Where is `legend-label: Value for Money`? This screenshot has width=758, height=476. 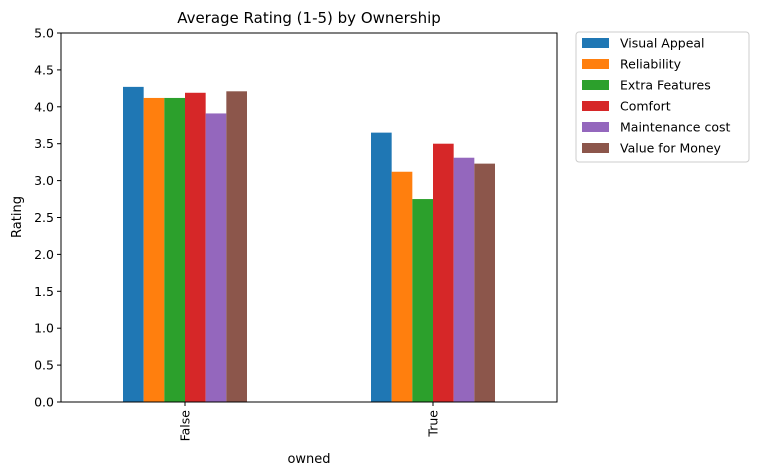 legend-label: Value for Money is located at coordinates (671, 148).